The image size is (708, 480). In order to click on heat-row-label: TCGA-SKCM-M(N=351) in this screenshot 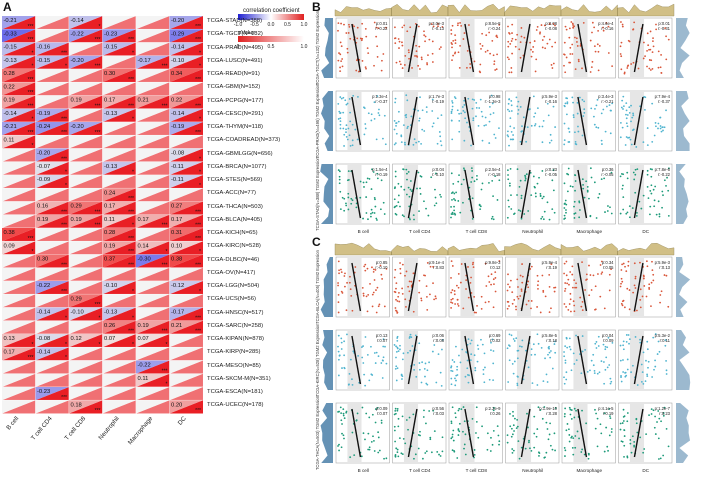, I will do `click(239, 378)`.